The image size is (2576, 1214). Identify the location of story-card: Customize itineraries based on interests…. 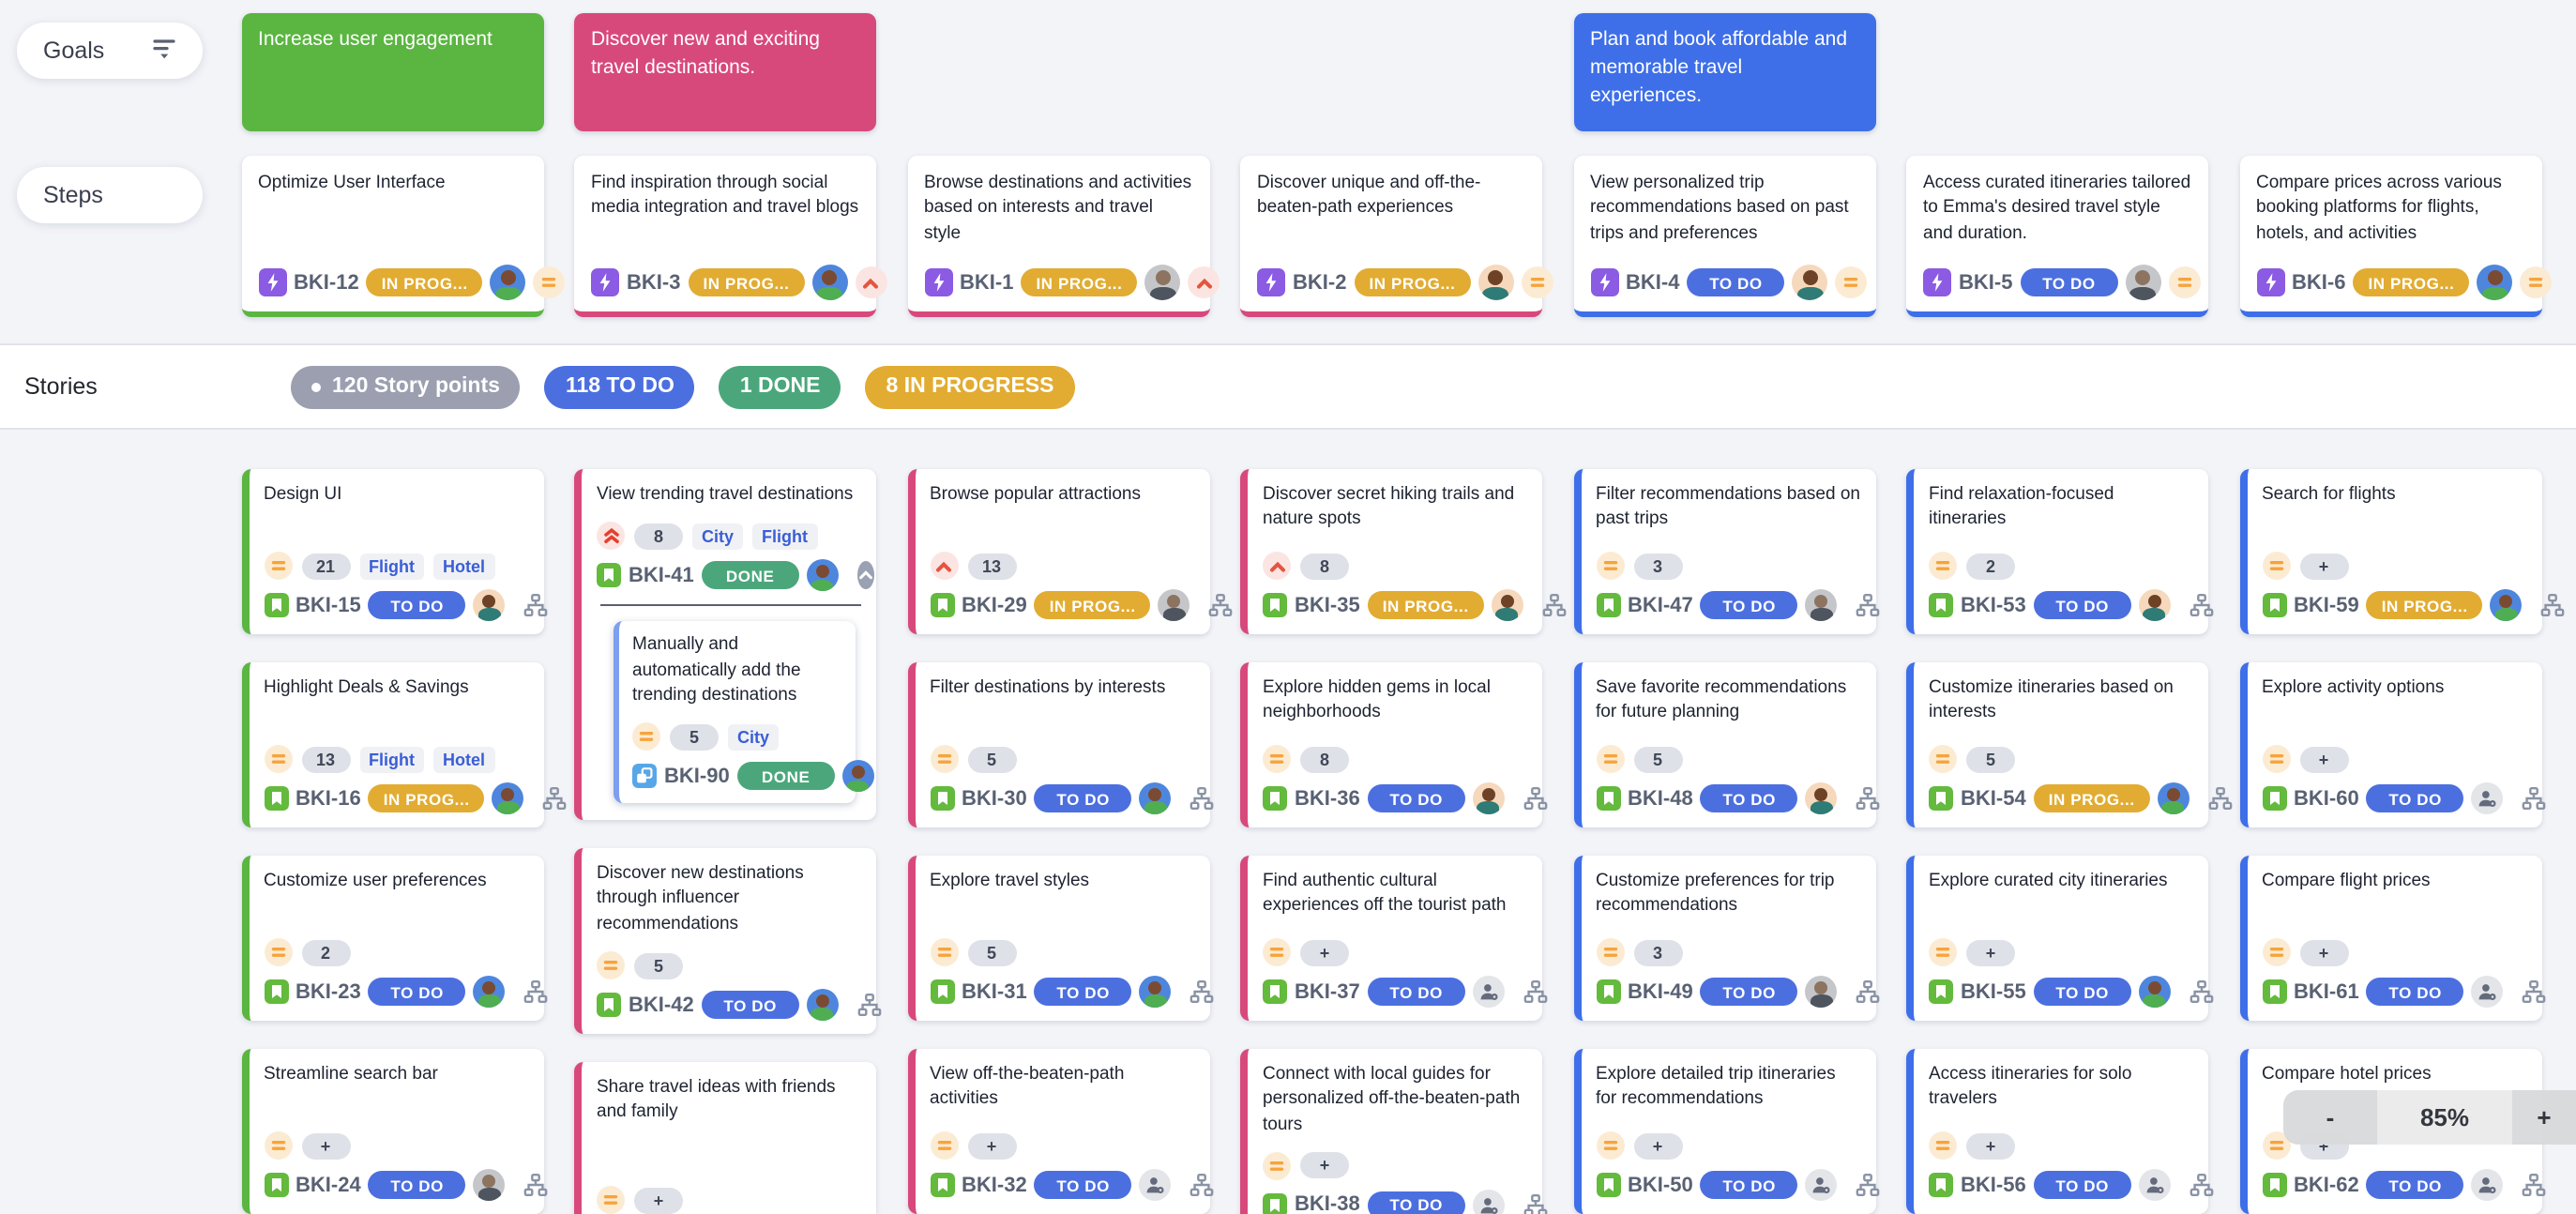
(2069, 744).